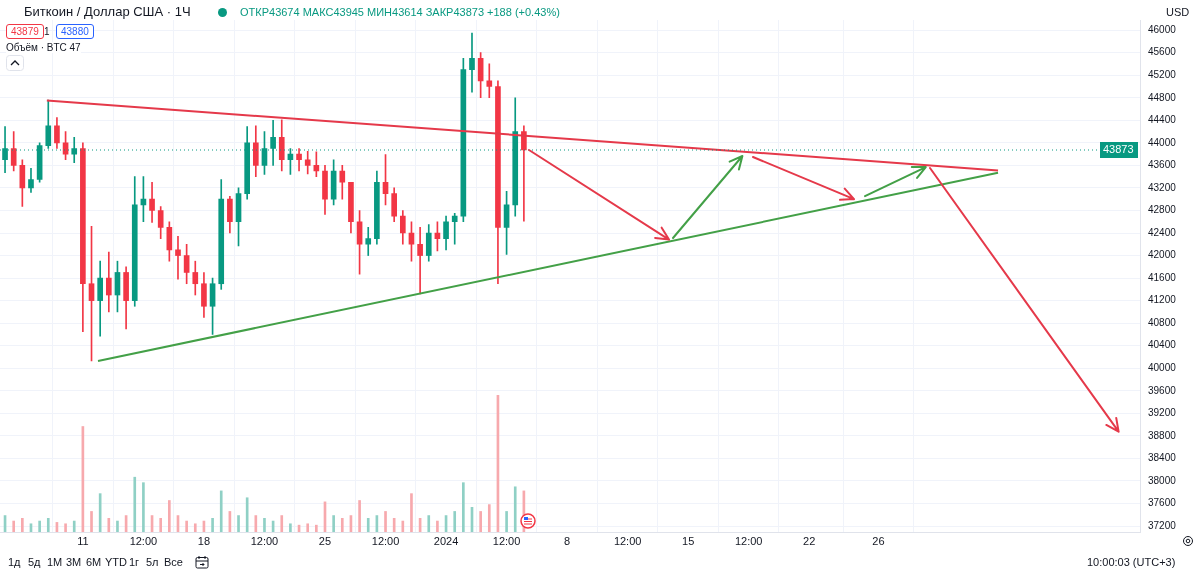 The width and height of the screenshot is (1200, 575). Describe the element at coordinates (1162, 255) in the screenshot. I see `y-tick-label: 42000` at that location.